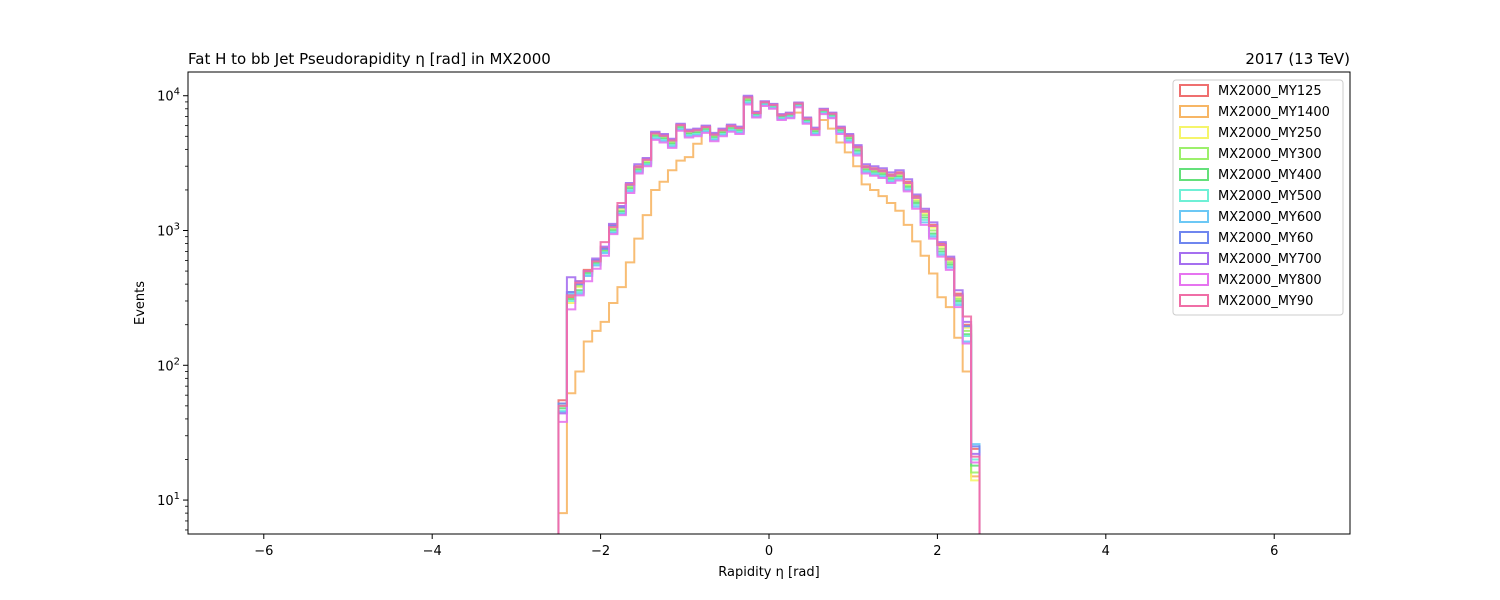  What do you see at coordinates (1270, 133) in the screenshot?
I see `legend-label: MX2000_MY250` at bounding box center [1270, 133].